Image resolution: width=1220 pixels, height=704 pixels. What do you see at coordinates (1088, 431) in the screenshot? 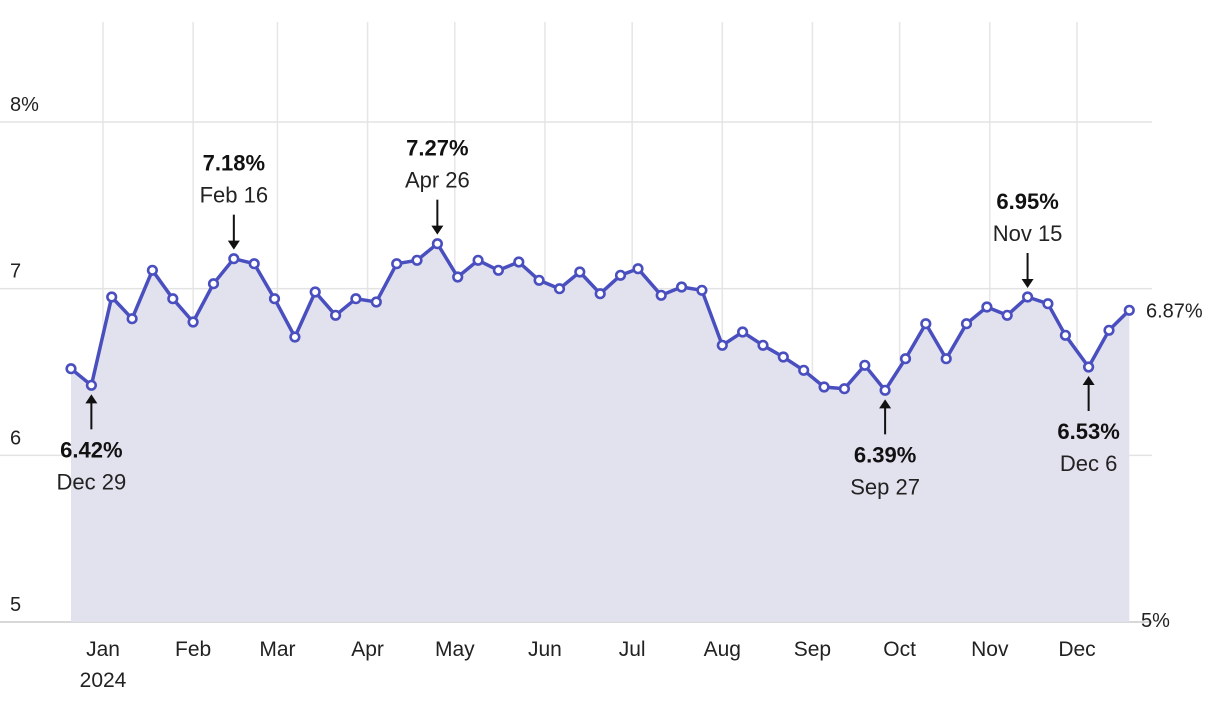
I see `annotation-value: 6.53%` at bounding box center [1088, 431].